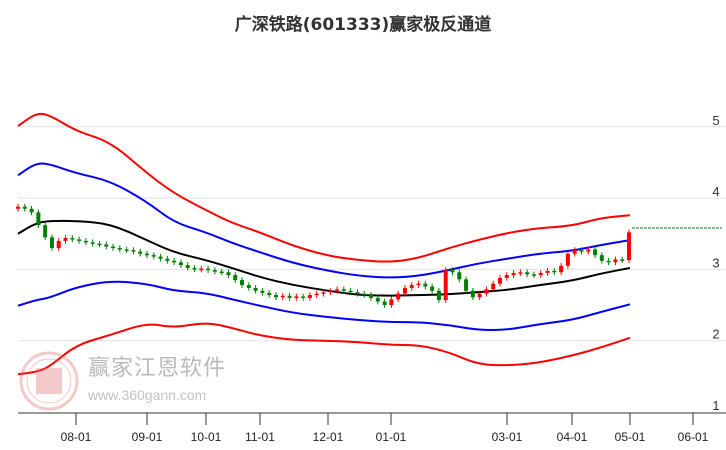  What do you see at coordinates (49, 381) in the screenshot?
I see `watermark-seal-icon` at bounding box center [49, 381].